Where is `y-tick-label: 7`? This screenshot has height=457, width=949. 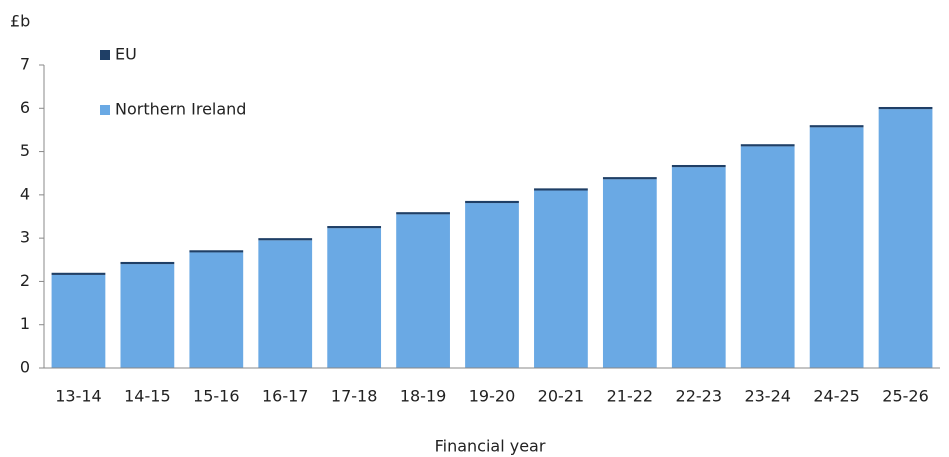
y-tick-label: 7 is located at coordinates (25, 64).